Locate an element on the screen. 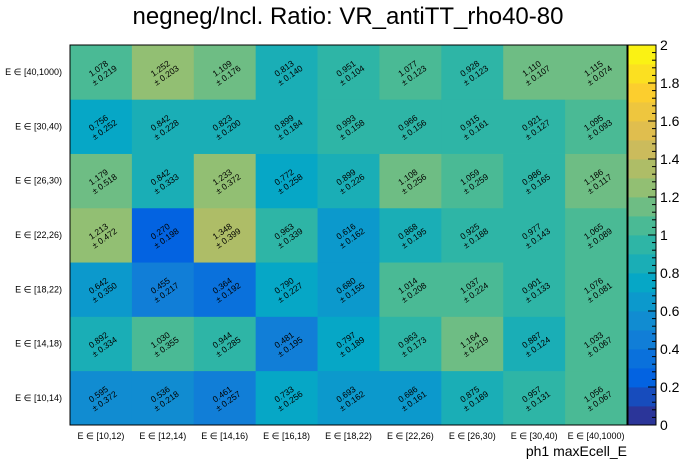  color-scale-tick-label: 0.2 is located at coordinates (670, 387).